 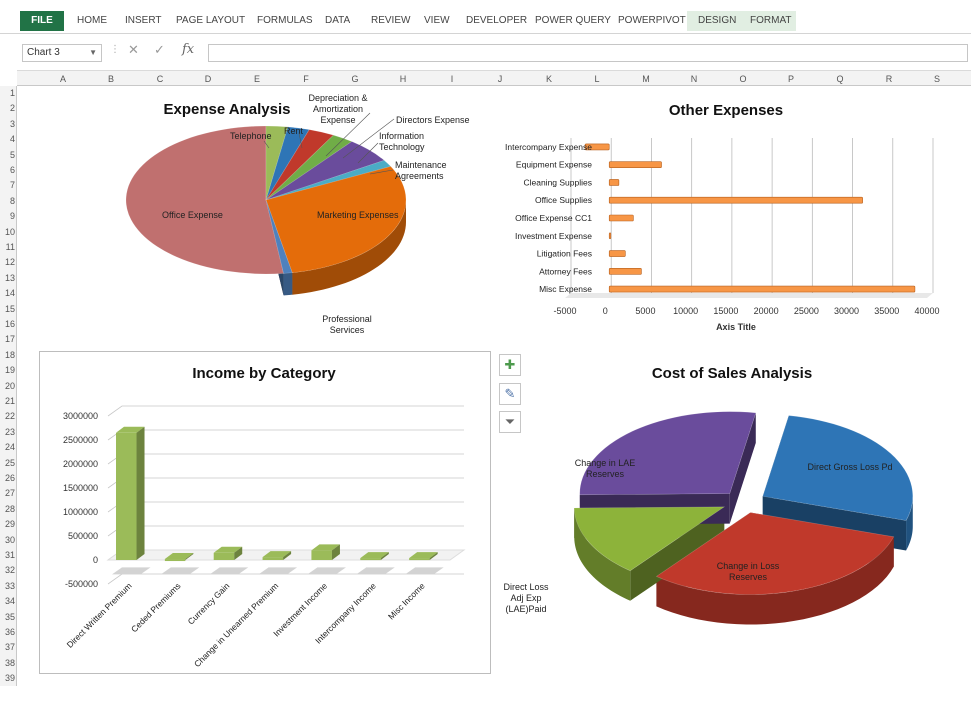 I want to click on column-header: H, so click(x=403, y=79).